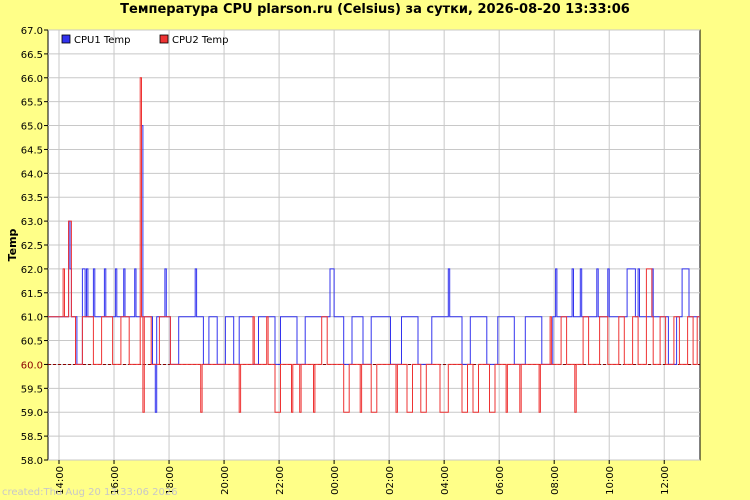 The width and height of the screenshot is (750, 500). What do you see at coordinates (32, 342) in the screenshot?
I see `y-tick-label: 60.5` at bounding box center [32, 342].